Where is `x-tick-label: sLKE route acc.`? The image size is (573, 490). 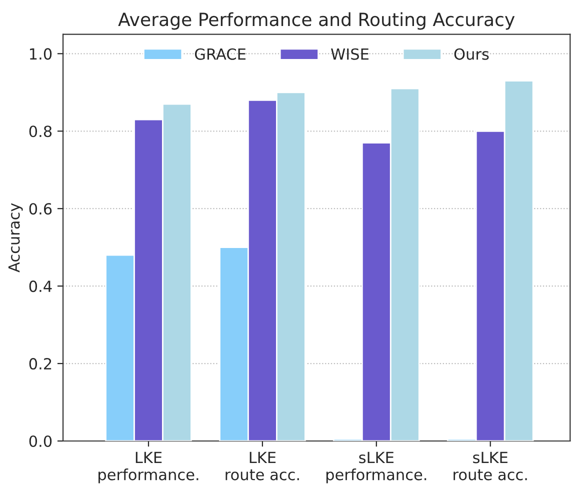 x-tick-label: sLKE route acc. is located at coordinates (490, 466).